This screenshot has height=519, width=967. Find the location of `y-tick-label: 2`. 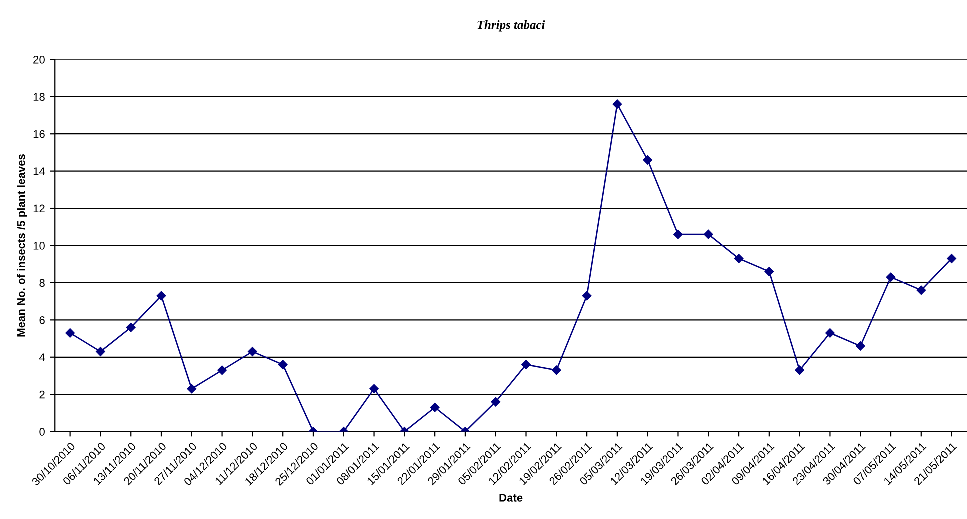

y-tick-label: 2 is located at coordinates (42, 394).